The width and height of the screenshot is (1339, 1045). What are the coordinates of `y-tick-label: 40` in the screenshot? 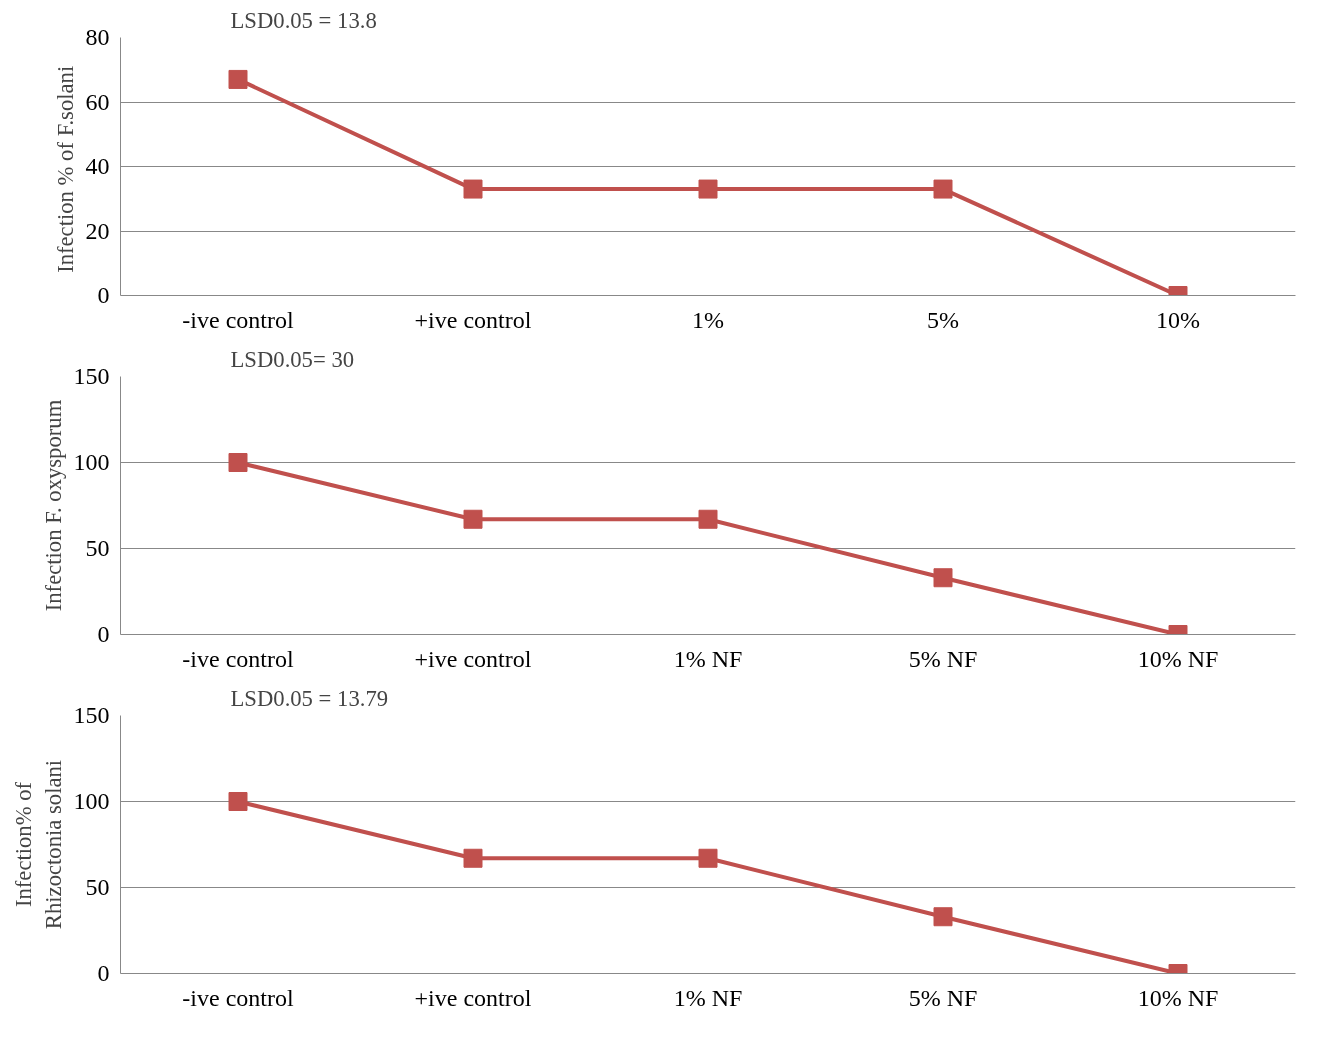 It's located at (97, 166).